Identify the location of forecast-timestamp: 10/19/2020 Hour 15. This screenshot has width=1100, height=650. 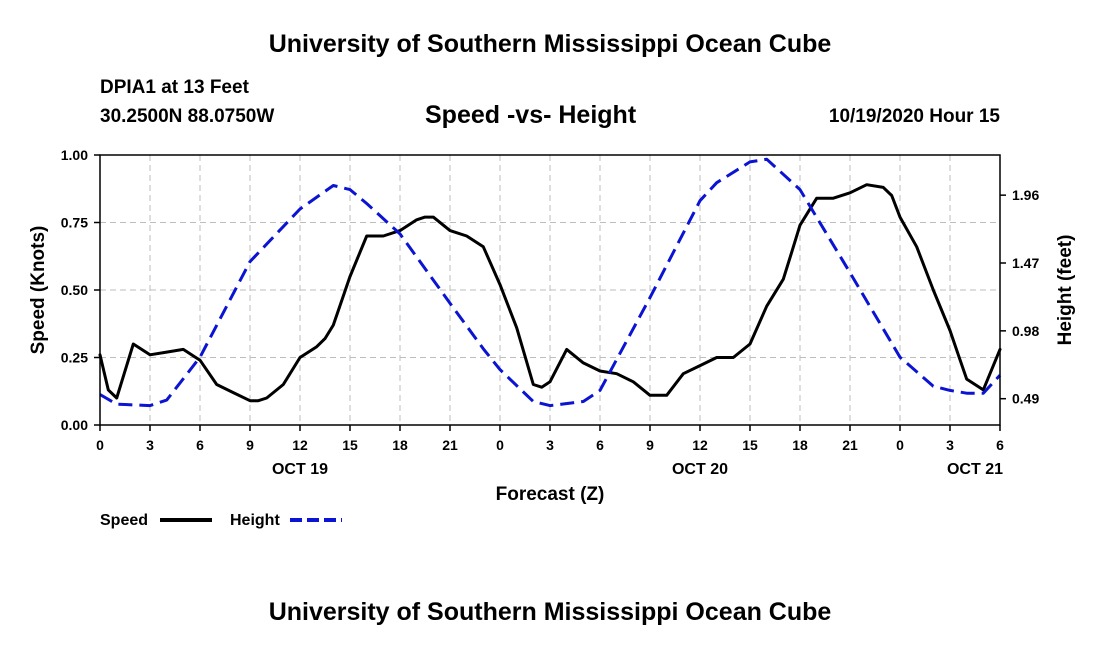
(914, 116).